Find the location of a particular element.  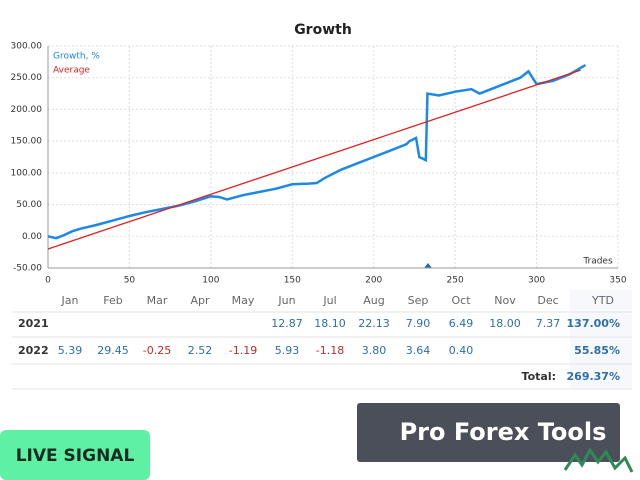

ytd-column is located at coordinates (601, 339).